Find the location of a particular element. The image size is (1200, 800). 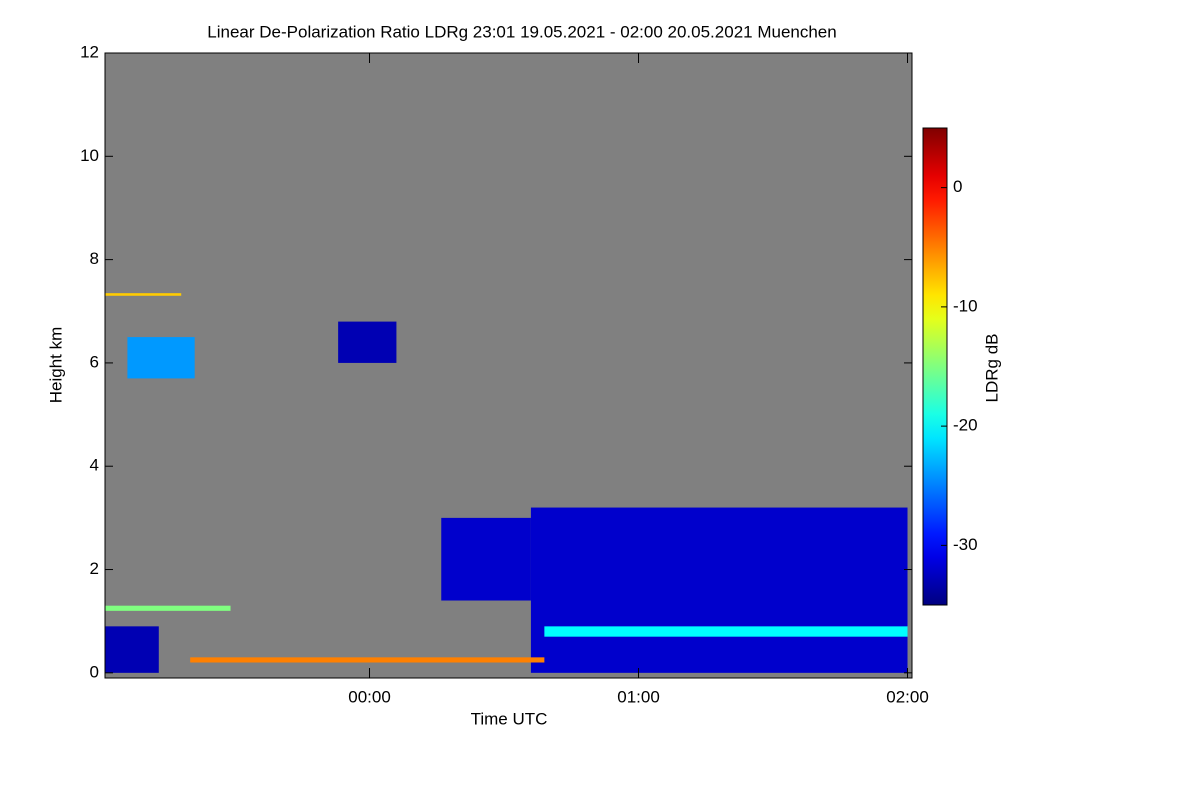

x-tick-label: 00:00 is located at coordinates (369, 696).